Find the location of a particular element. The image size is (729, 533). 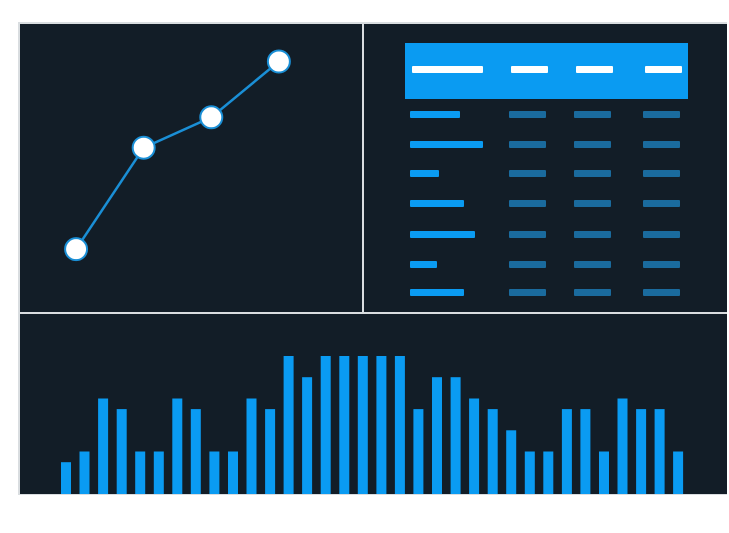

table-cell-r2-c2 is located at coordinates (527, 144).